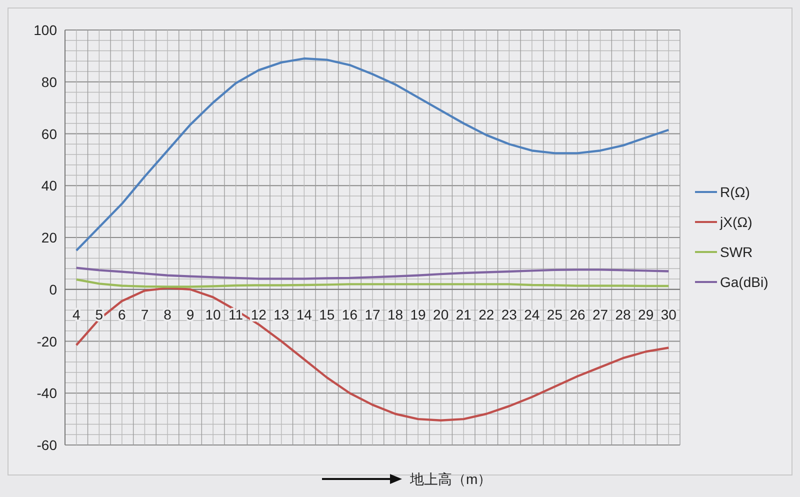  I want to click on y-tick-label: -20, so click(47, 341).